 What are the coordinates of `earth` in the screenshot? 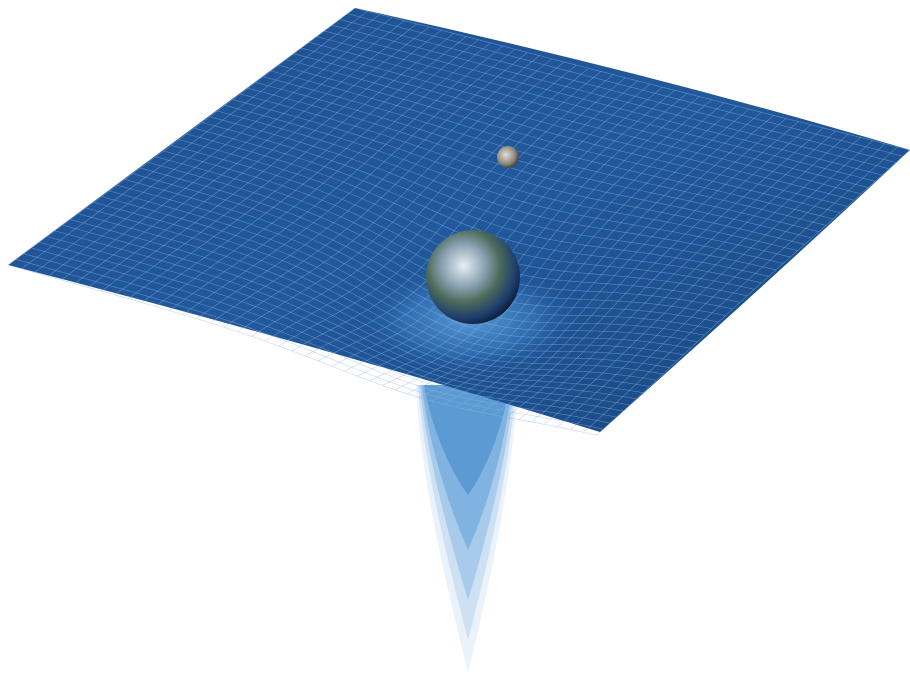 It's located at (473, 277).